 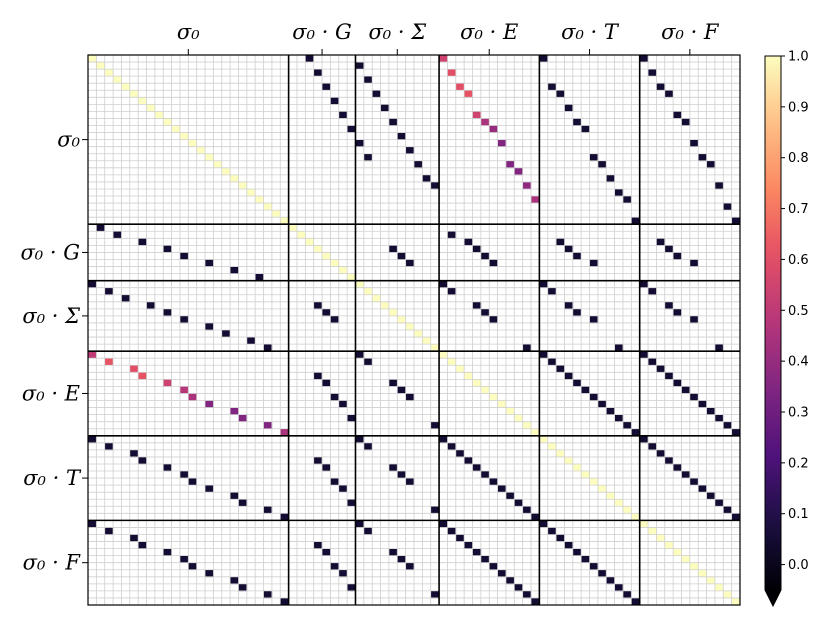 What do you see at coordinates (798, 463) in the screenshot?
I see `colorbar-tick-label: 0.2` at bounding box center [798, 463].